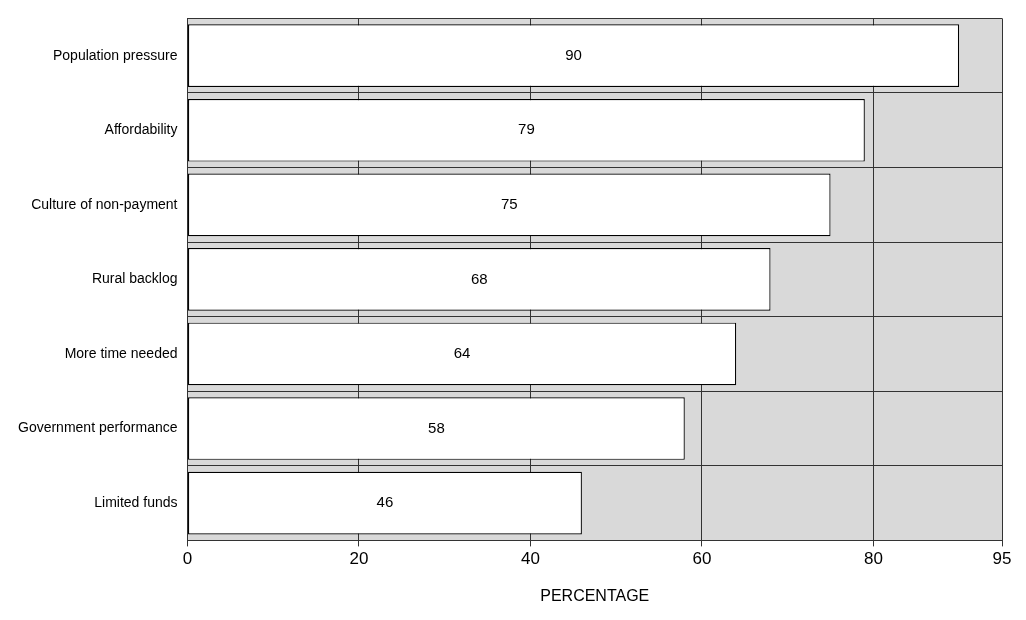 This screenshot has height=620, width=1026. What do you see at coordinates (385, 502) in the screenshot?
I see `data-label: 46` at bounding box center [385, 502].